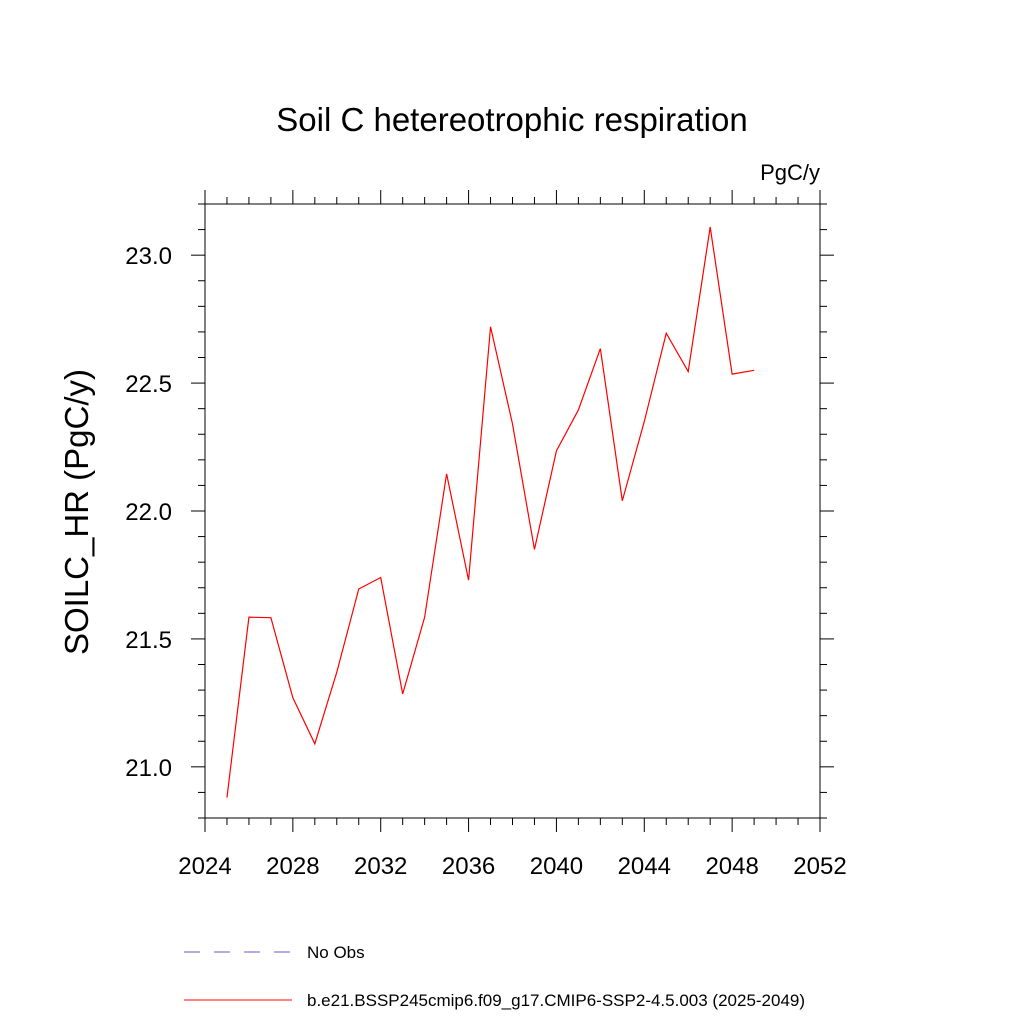 This screenshot has width=1024, height=1024. What do you see at coordinates (204, 866) in the screenshot?
I see `x-tick-label: 2024` at bounding box center [204, 866].